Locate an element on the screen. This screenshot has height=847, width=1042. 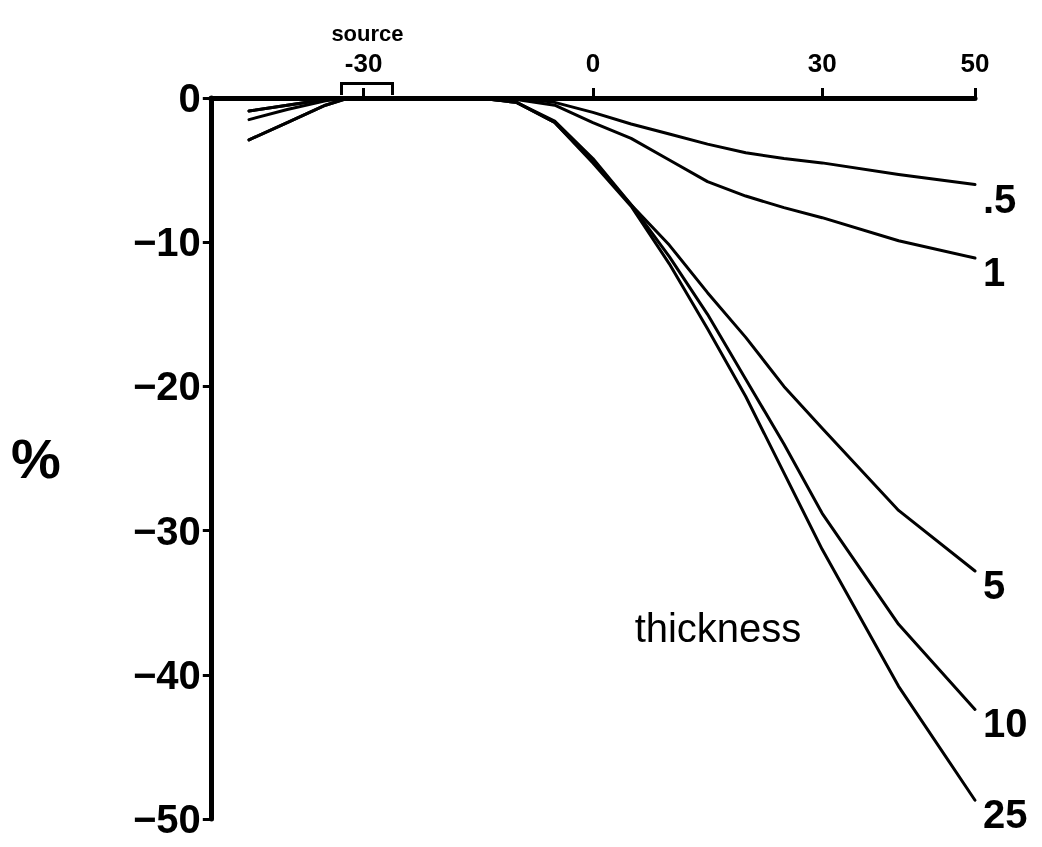
x-tick-label: 50 is located at coordinates (975, 63).